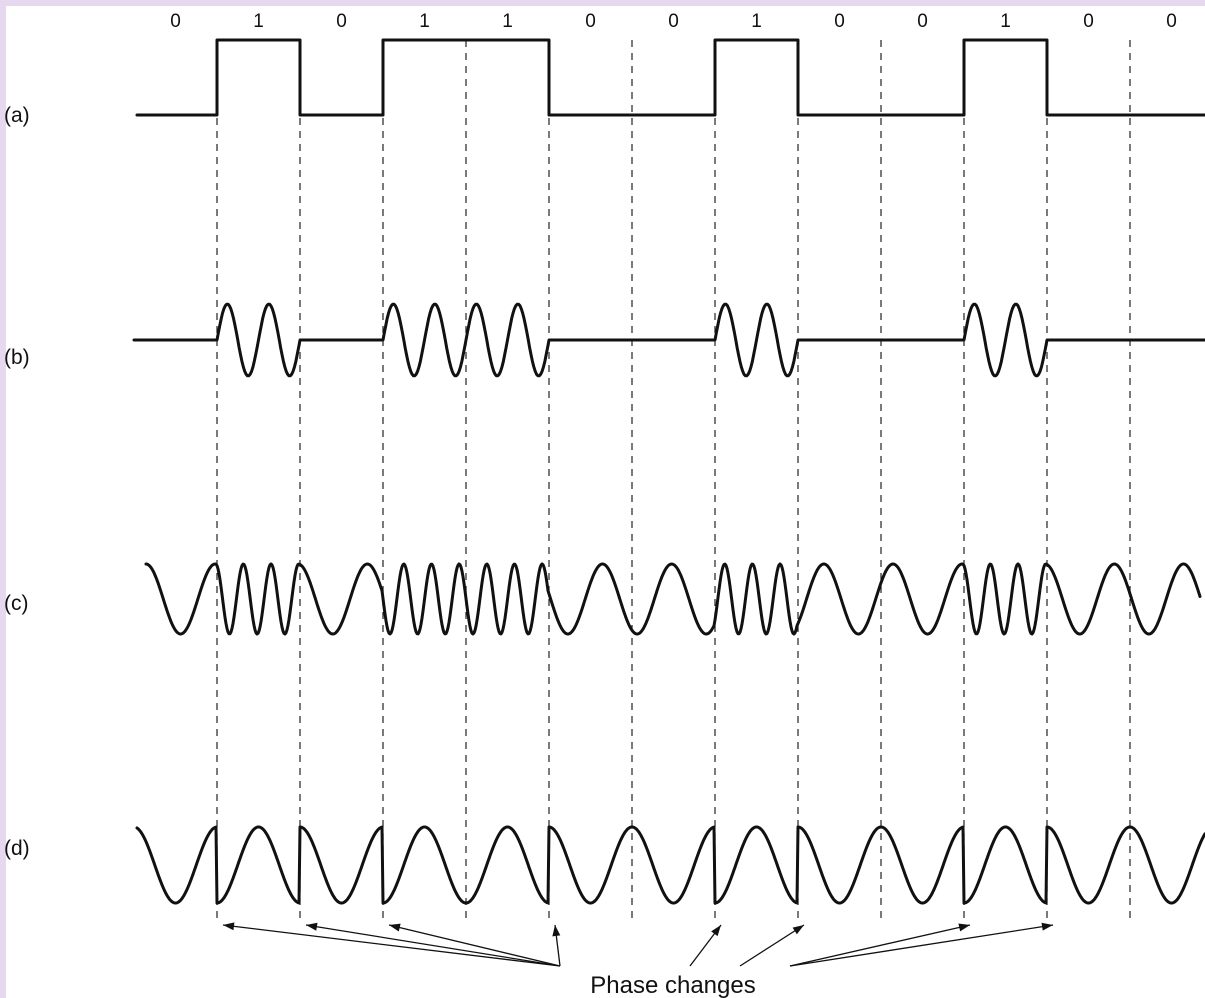 The height and width of the screenshot is (998, 1205). I want to click on frequency-modulation-waveform, so click(673, 599).